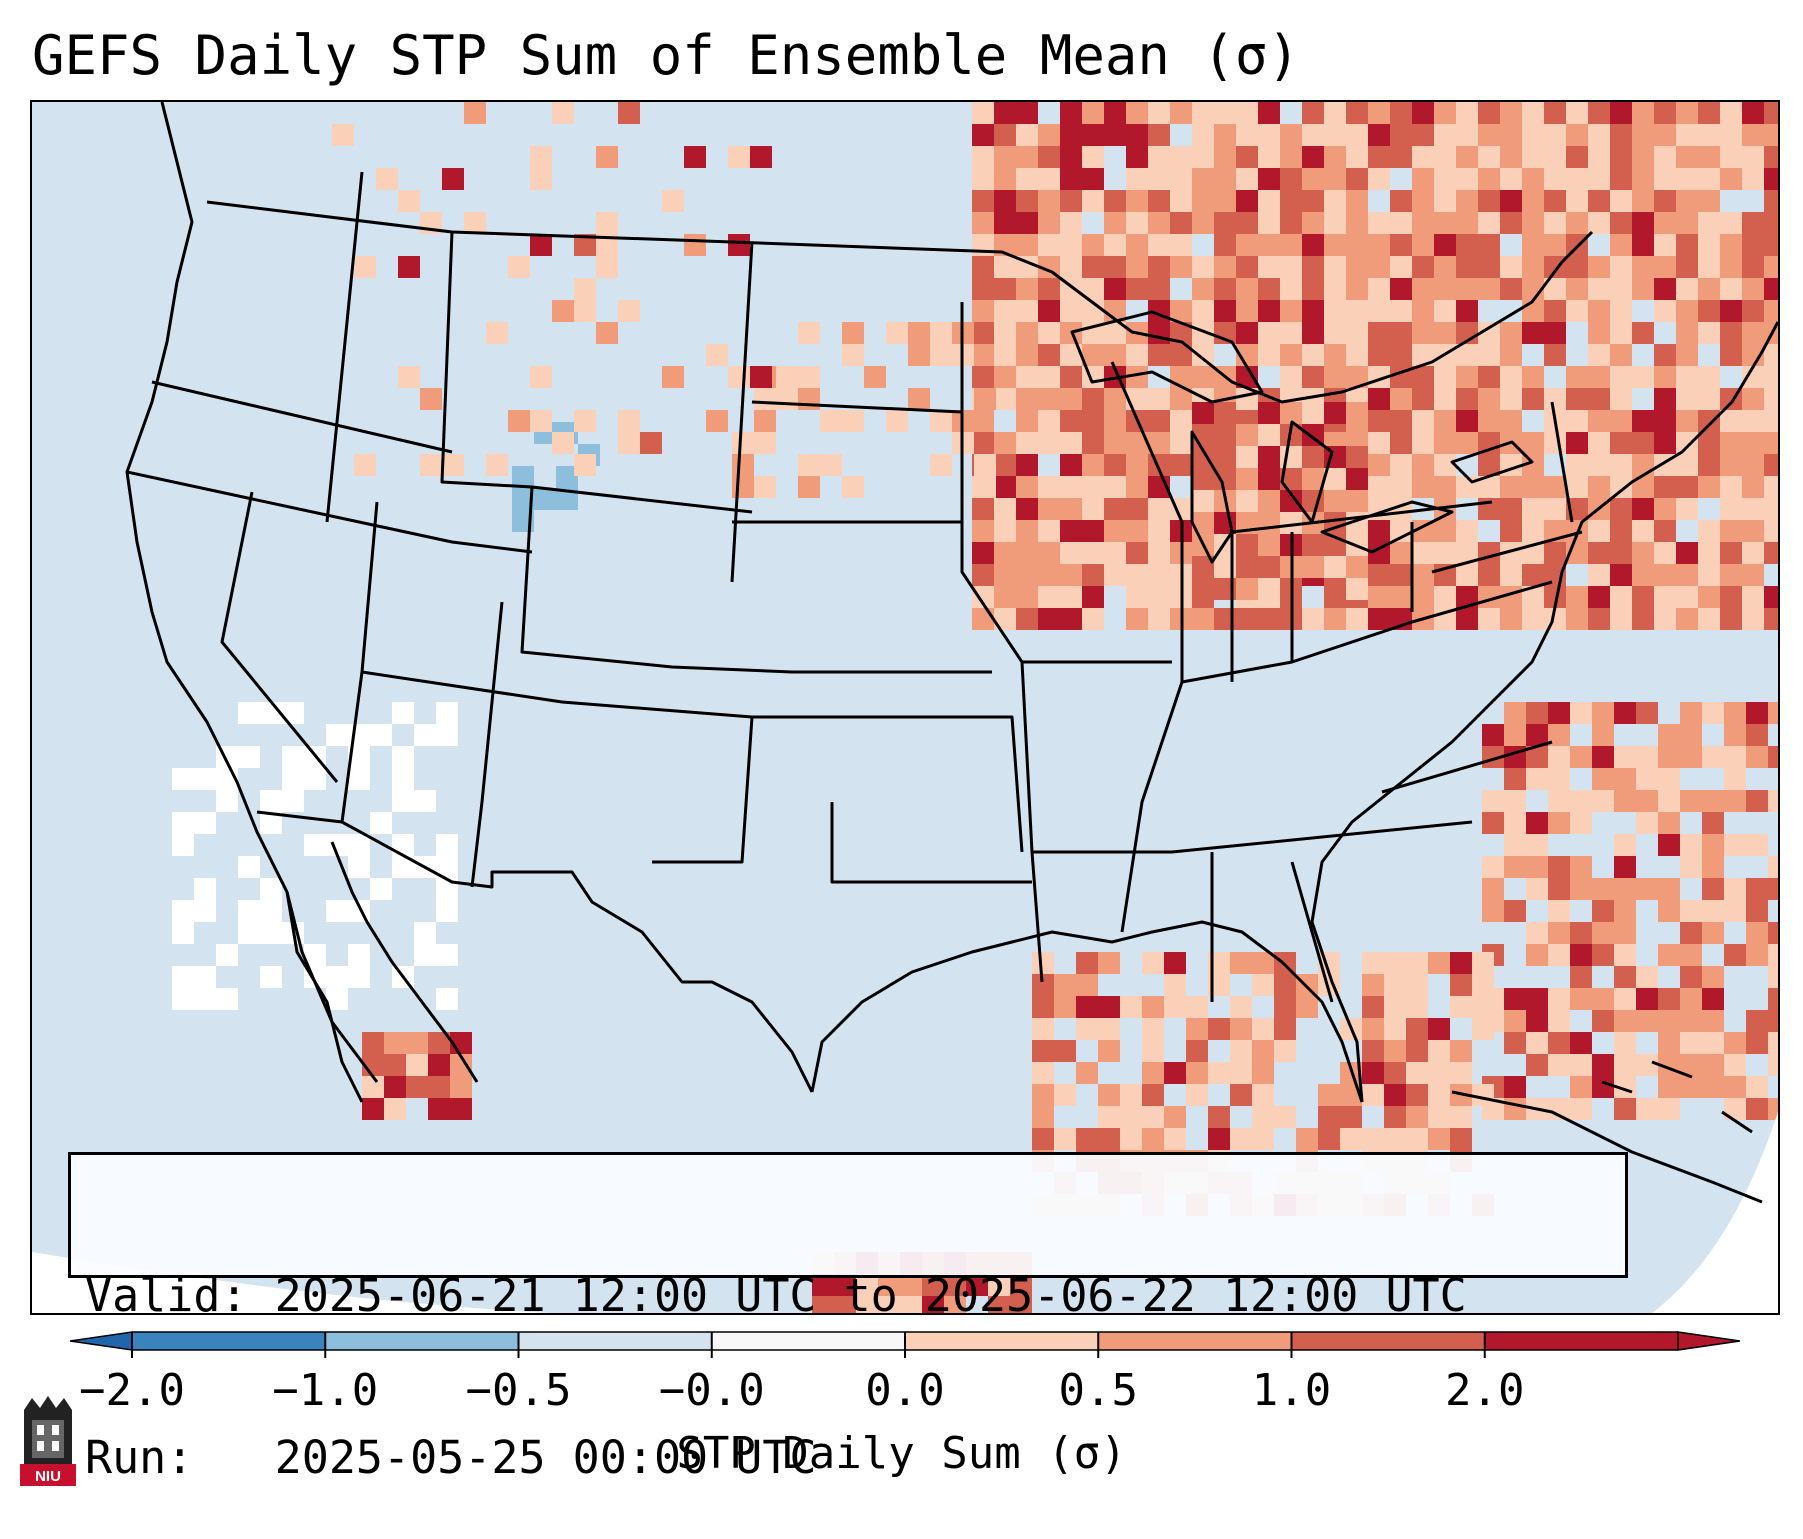 This screenshot has height=1539, width=1803. I want to click on va-md, so click(1507, 552).